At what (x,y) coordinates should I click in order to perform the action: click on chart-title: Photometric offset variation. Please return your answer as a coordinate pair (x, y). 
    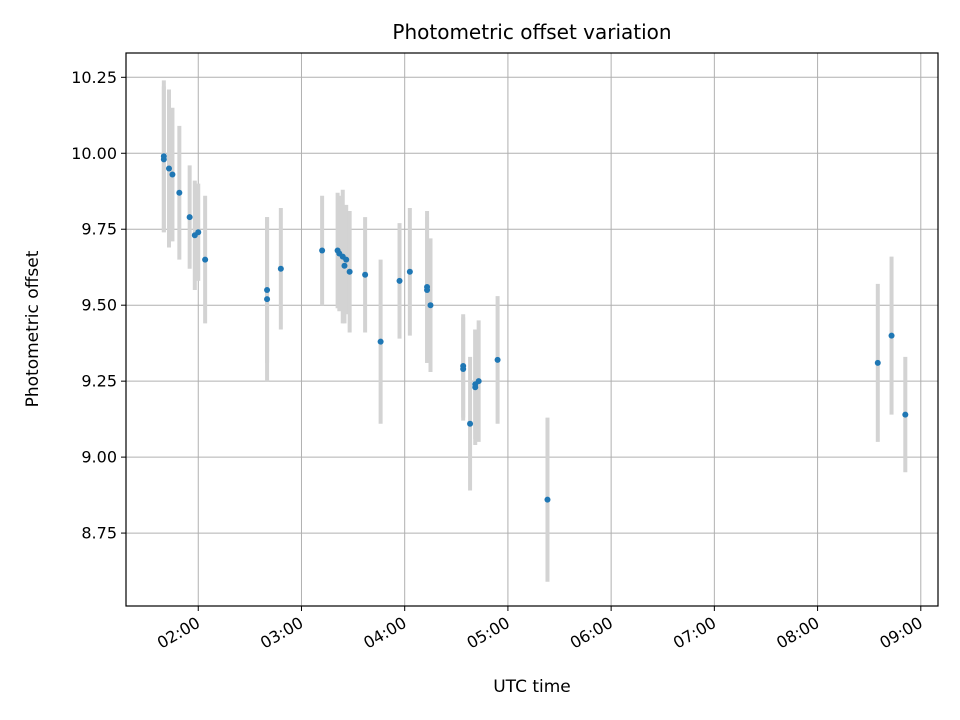
    Looking at the image, I should click on (531, 32).